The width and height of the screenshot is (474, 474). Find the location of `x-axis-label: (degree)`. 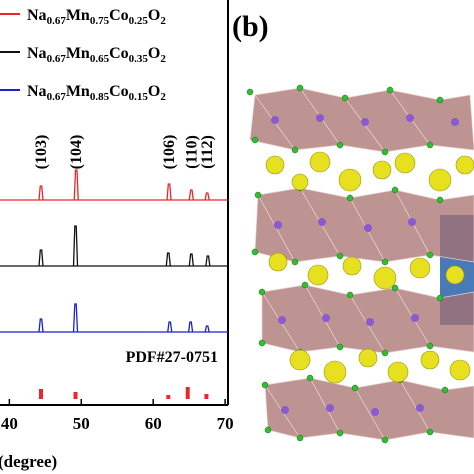

x-axis-label: (degree) is located at coordinates (28, 461).